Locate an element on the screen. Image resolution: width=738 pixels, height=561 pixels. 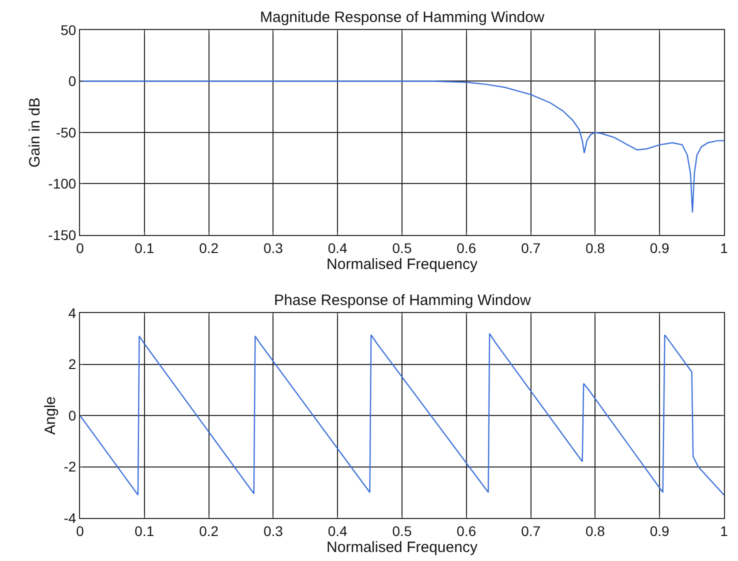
y-tick-label: -100 is located at coordinates (62, 184).